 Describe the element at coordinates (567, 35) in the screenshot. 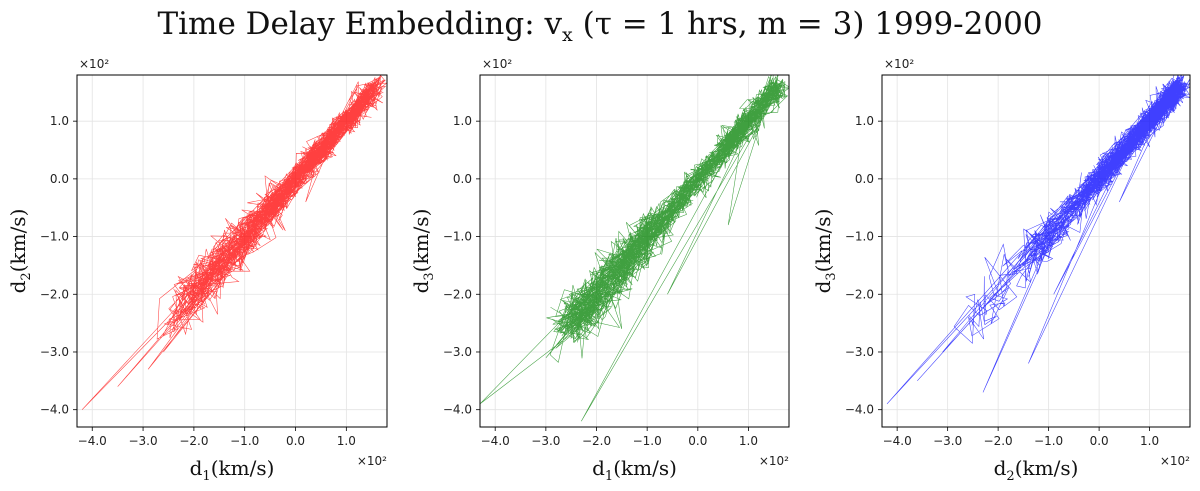

I see `title-subscript: x` at that location.